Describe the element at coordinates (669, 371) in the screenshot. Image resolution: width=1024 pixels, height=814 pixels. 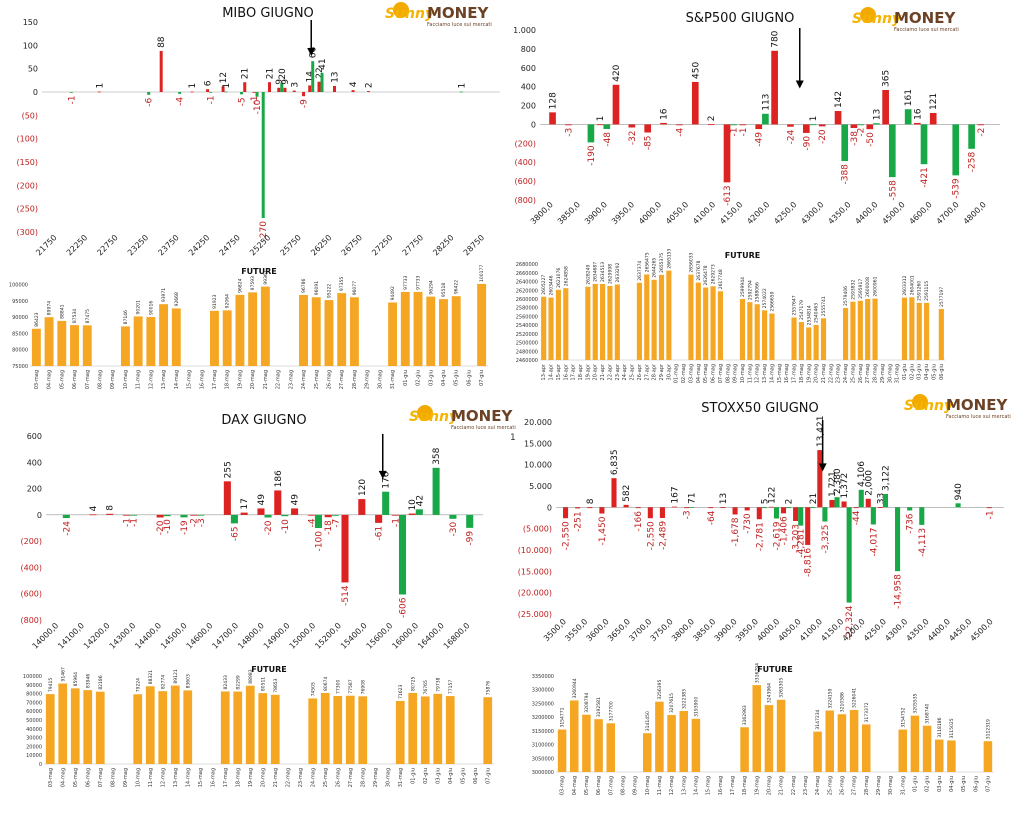
I see `future-date-label: 30-apr` at that location.